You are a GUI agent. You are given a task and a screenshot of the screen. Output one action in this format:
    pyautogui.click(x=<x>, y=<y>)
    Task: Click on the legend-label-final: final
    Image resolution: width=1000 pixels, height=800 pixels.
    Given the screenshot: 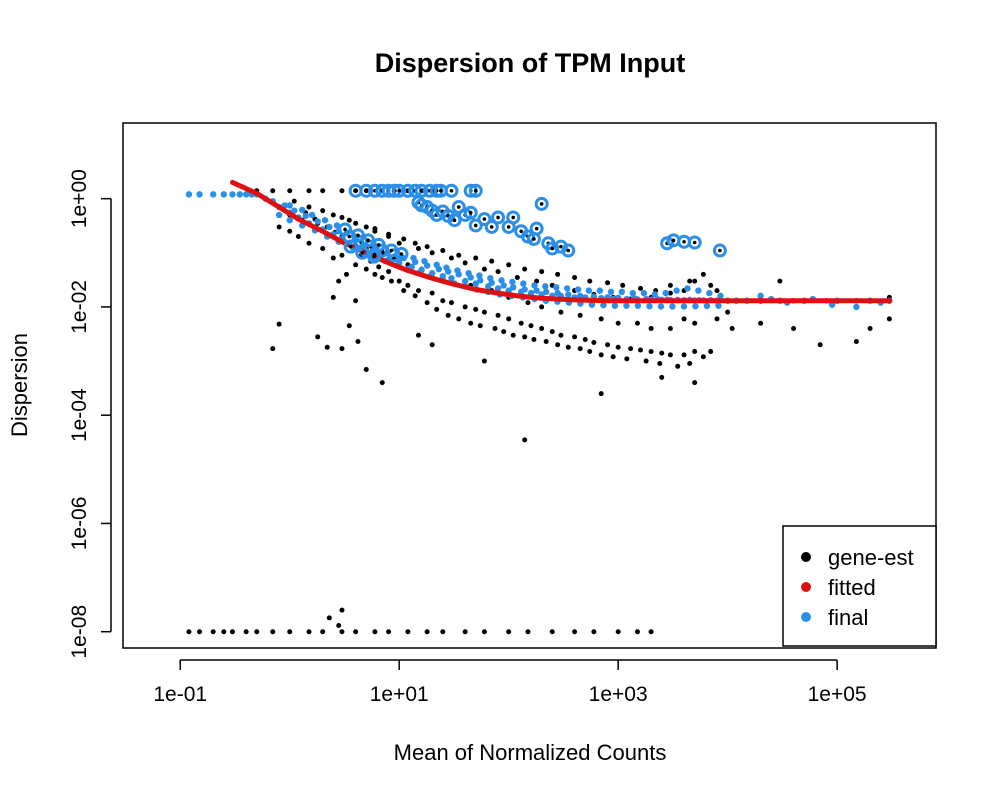 What is the action you would take?
    pyautogui.click(x=848, y=617)
    